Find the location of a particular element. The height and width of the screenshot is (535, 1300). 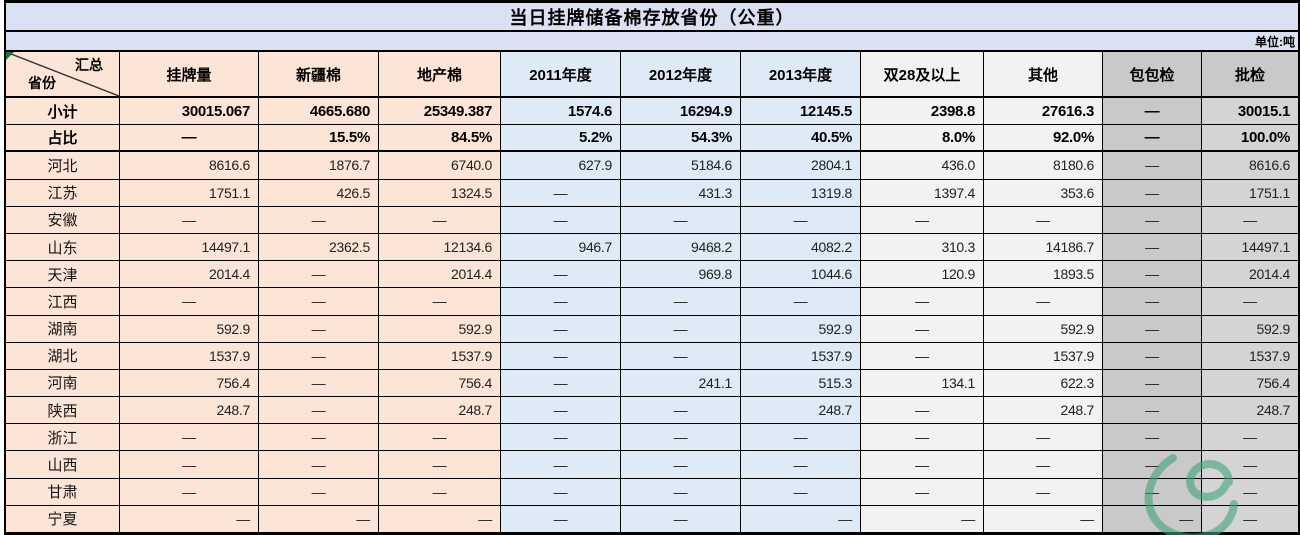

cell: 30015.1 is located at coordinates (1250, 111).